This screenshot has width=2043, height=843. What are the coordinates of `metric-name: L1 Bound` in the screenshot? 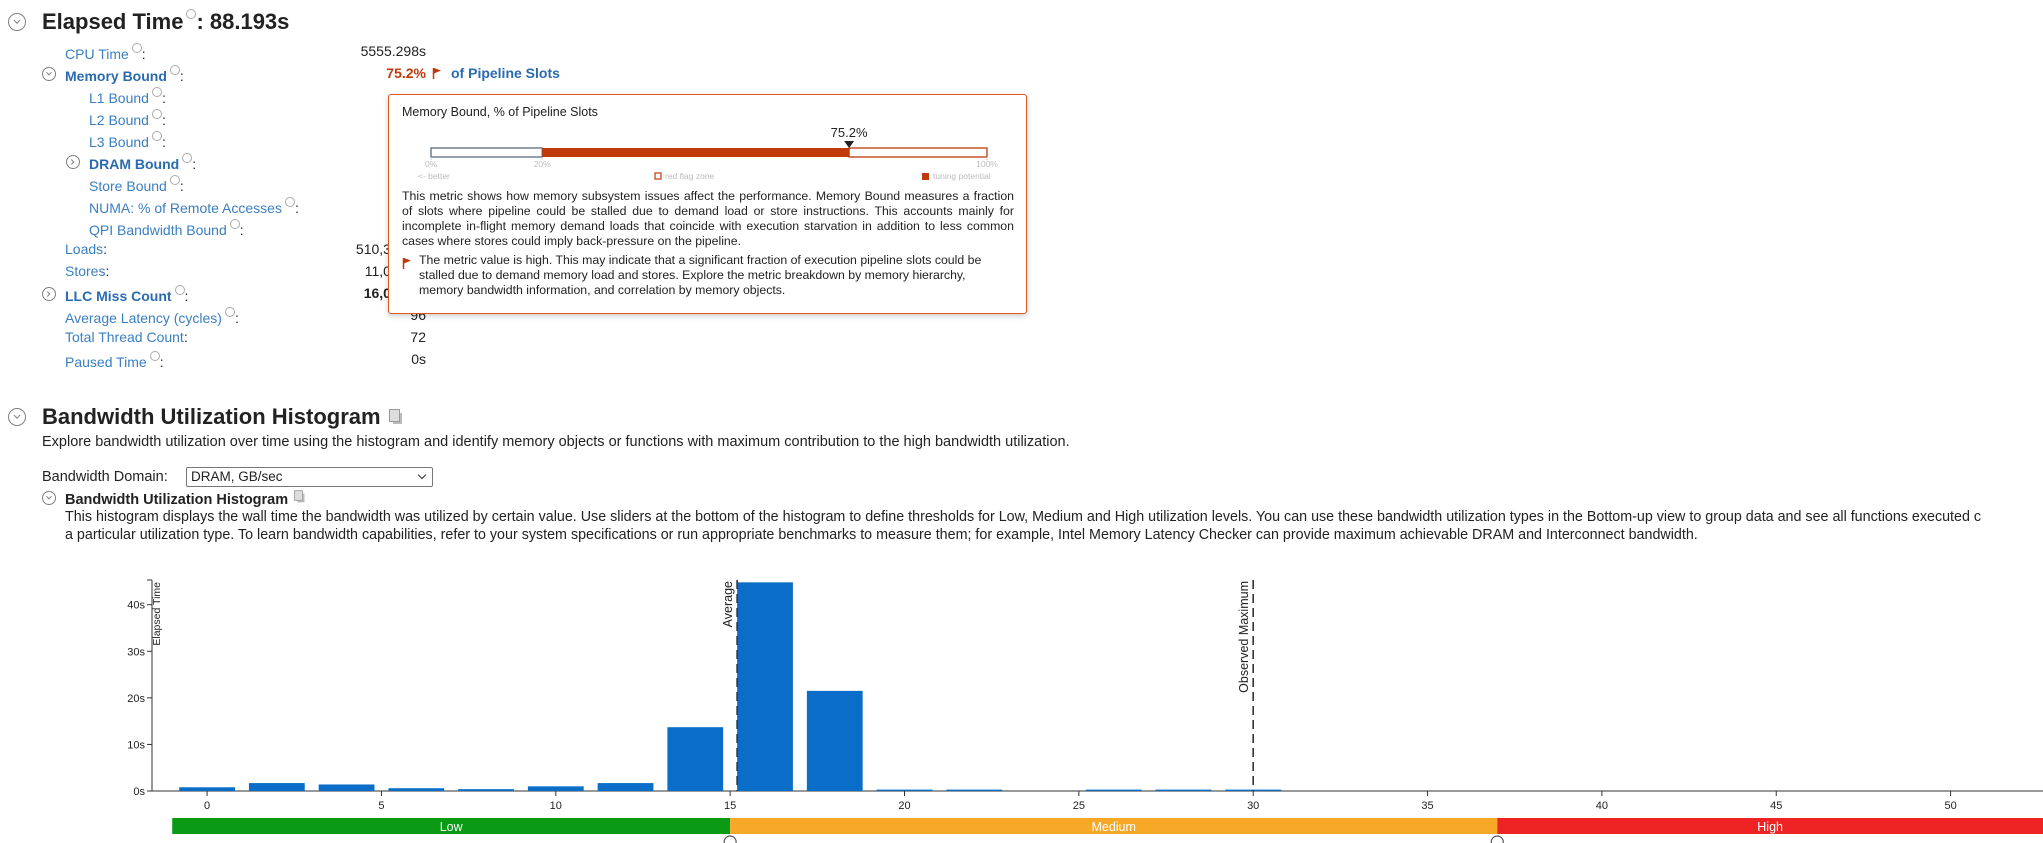 It's located at (119, 97).